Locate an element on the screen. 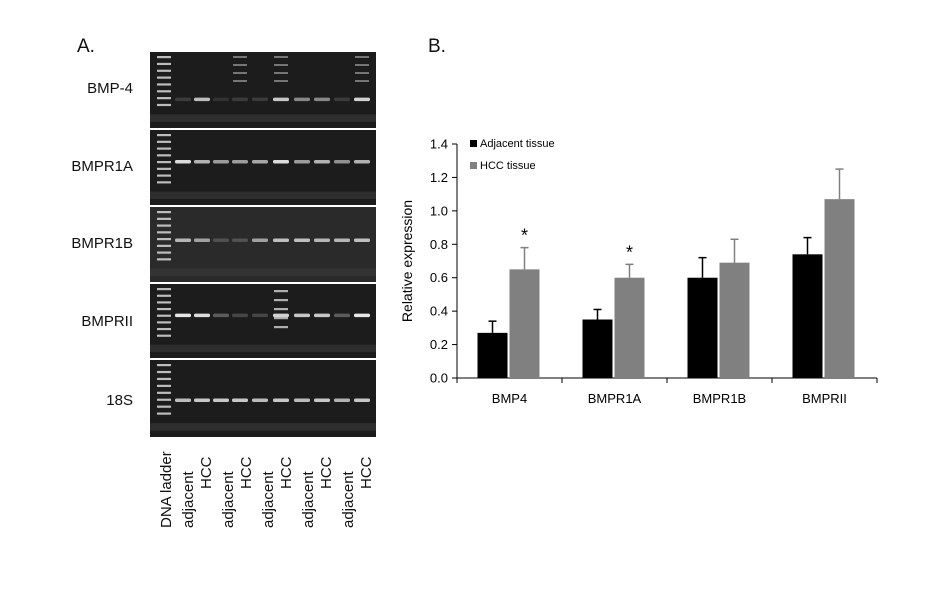  x-tick-label: BMP4 is located at coordinates (509, 398).